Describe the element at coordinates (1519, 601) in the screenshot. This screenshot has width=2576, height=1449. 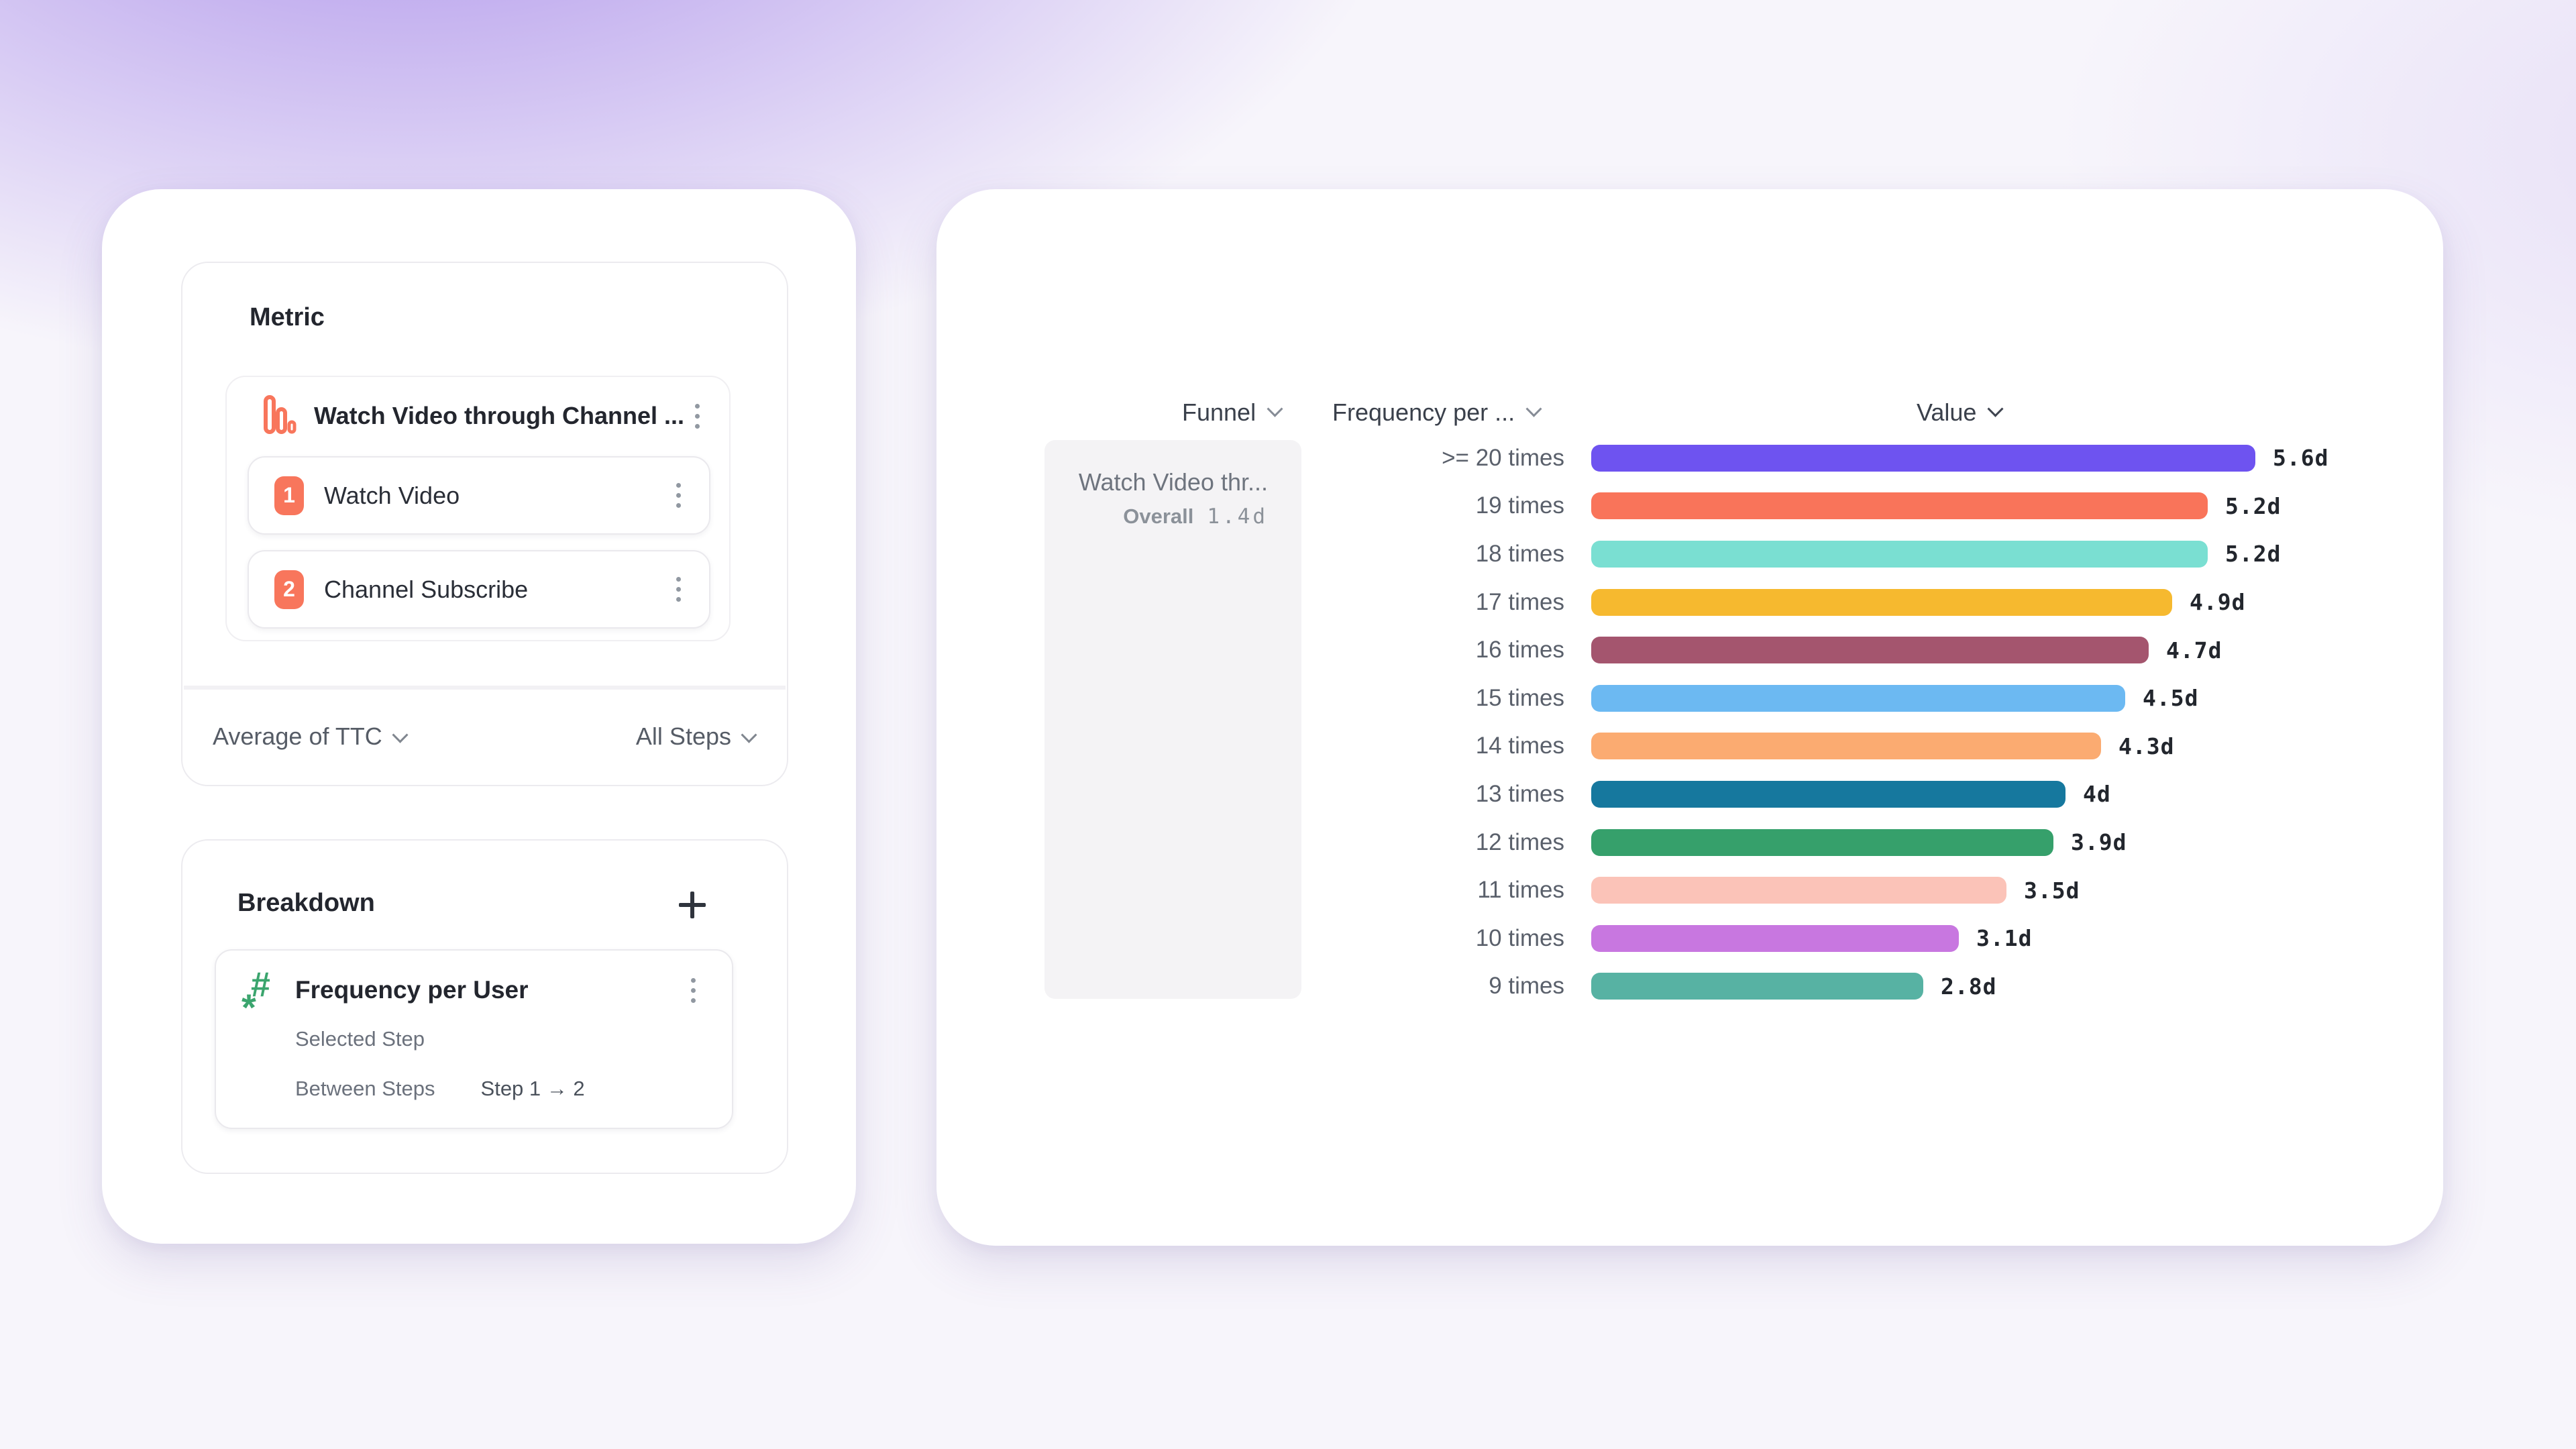
I see `bar-category-label: 17 times` at that location.